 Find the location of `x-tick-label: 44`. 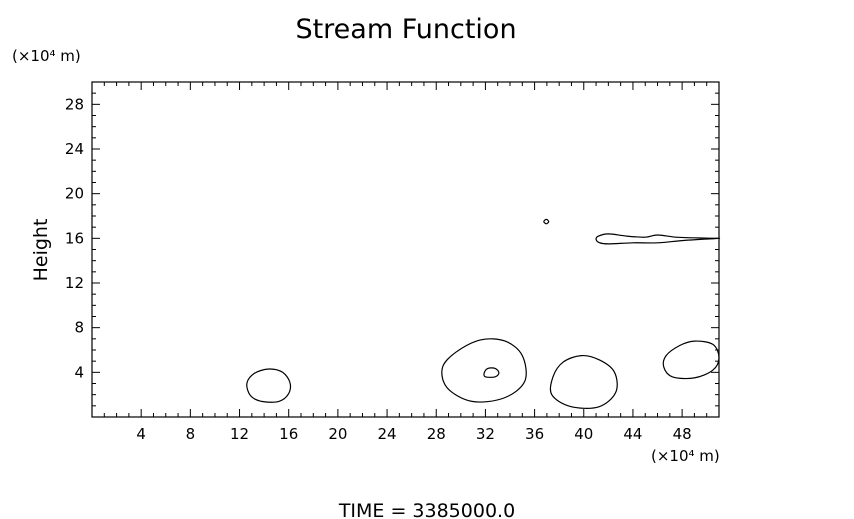

x-tick-label: 44 is located at coordinates (632, 434).